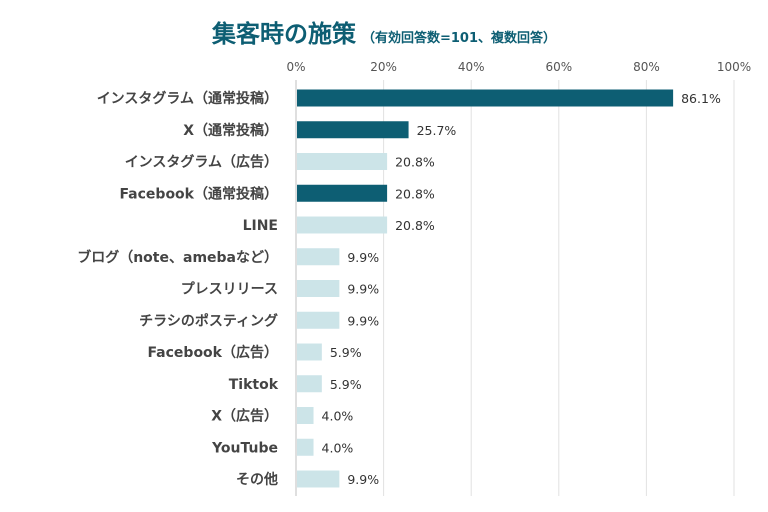 This screenshot has width=768, height=512. Describe the element at coordinates (257, 479) in the screenshot. I see `category-label: その他` at that location.